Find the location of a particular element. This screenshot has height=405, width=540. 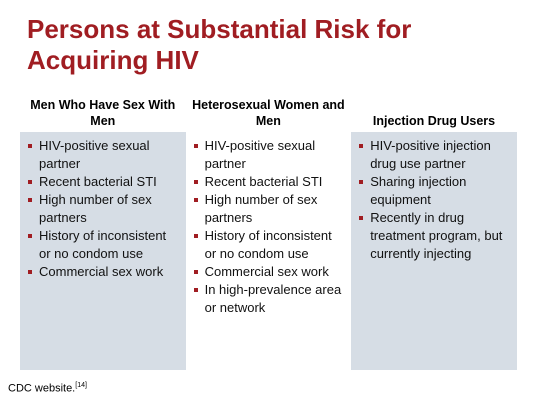

column-header: Heterosexual Women and Men is located at coordinates (268, 113).